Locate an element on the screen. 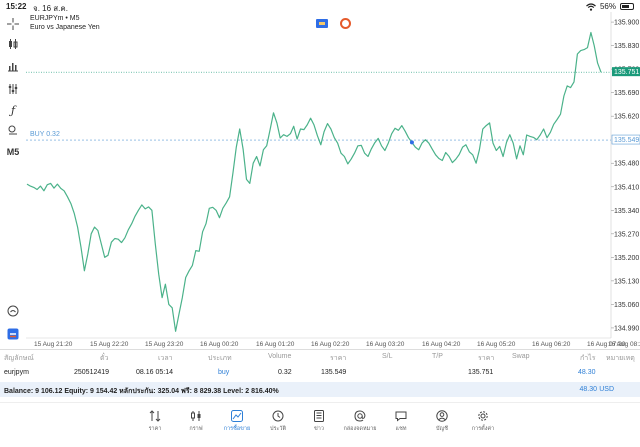  nav-account-label: บัญชี is located at coordinates (442, 429).